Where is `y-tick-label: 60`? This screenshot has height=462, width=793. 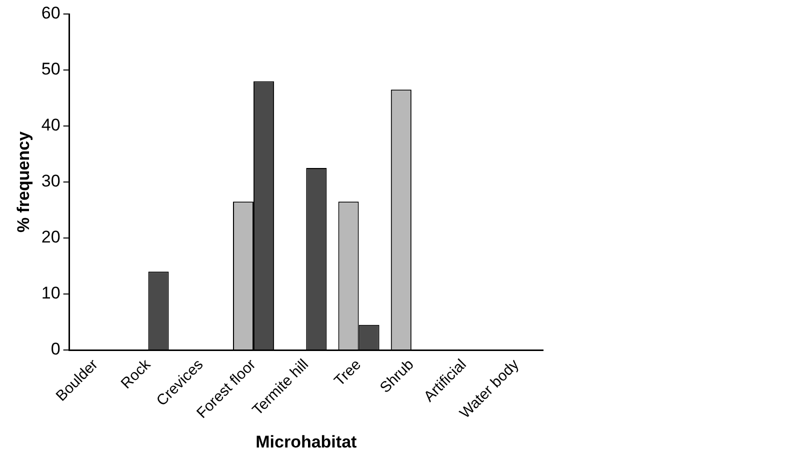 y-tick-label: 60 is located at coordinates (50, 13).